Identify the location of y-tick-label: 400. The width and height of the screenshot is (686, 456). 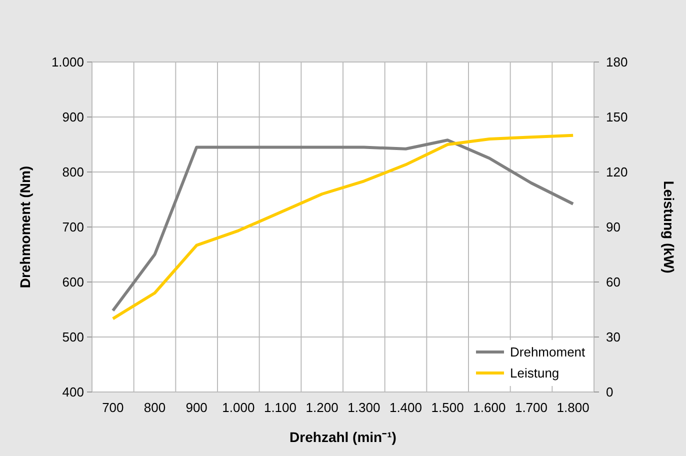
(73, 392).